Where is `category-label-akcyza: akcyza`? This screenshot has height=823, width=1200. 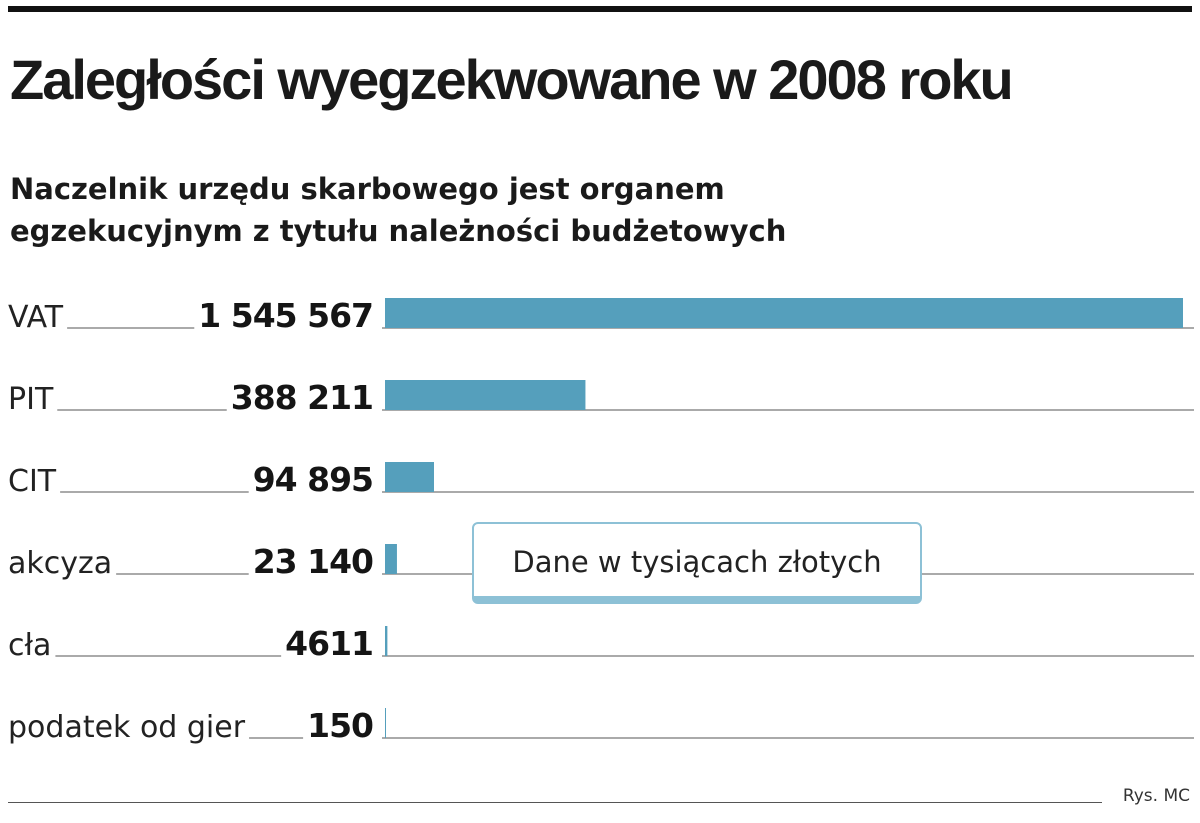 category-label-akcyza: akcyza is located at coordinates (60, 563).